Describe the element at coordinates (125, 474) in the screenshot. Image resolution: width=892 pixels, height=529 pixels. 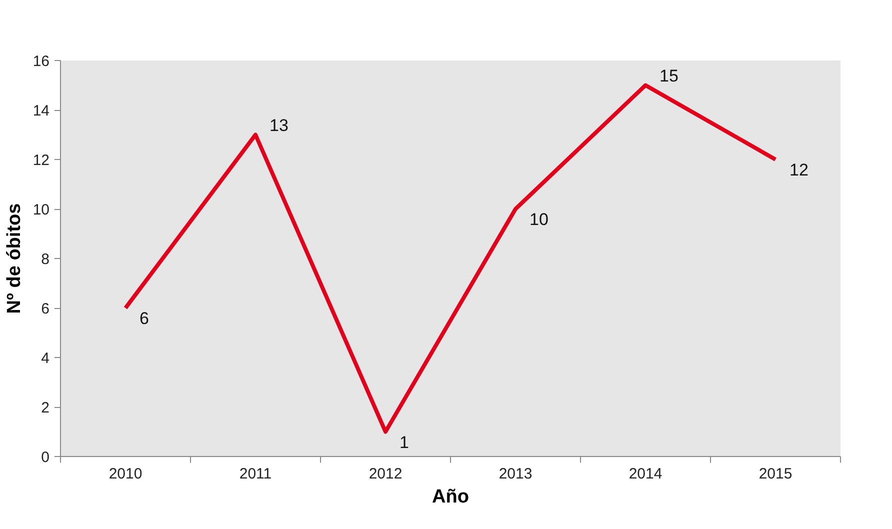
I see `x-tick-label: 2010` at that location.